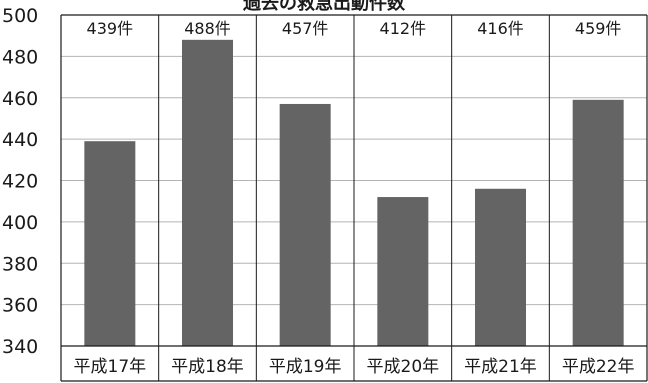 This screenshot has width=648, height=383. I want to click on y-tick-label: 500, so click(20, 16).